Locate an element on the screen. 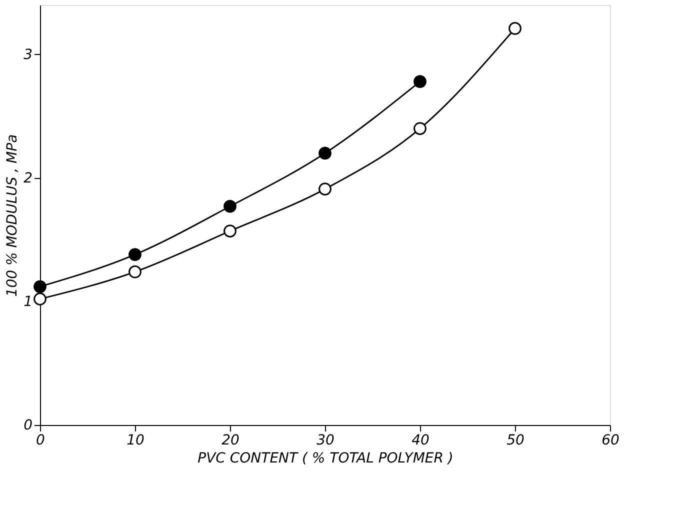 The width and height of the screenshot is (682, 520). y-tick-label: 3 is located at coordinates (28, 54).